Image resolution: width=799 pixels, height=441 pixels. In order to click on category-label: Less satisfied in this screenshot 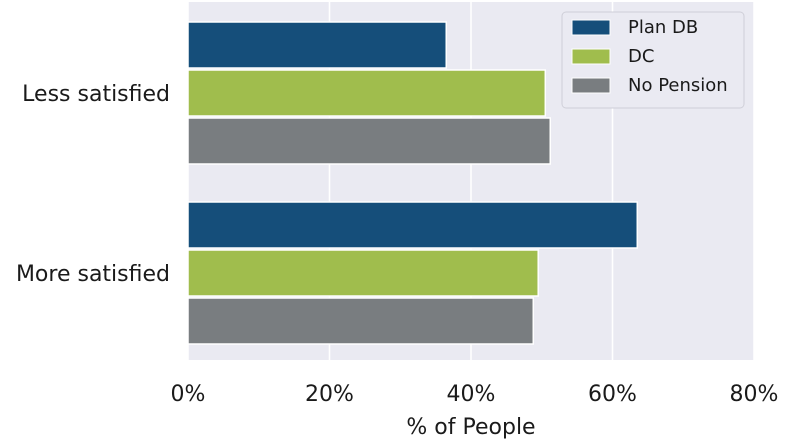, I will do `click(96, 94)`.